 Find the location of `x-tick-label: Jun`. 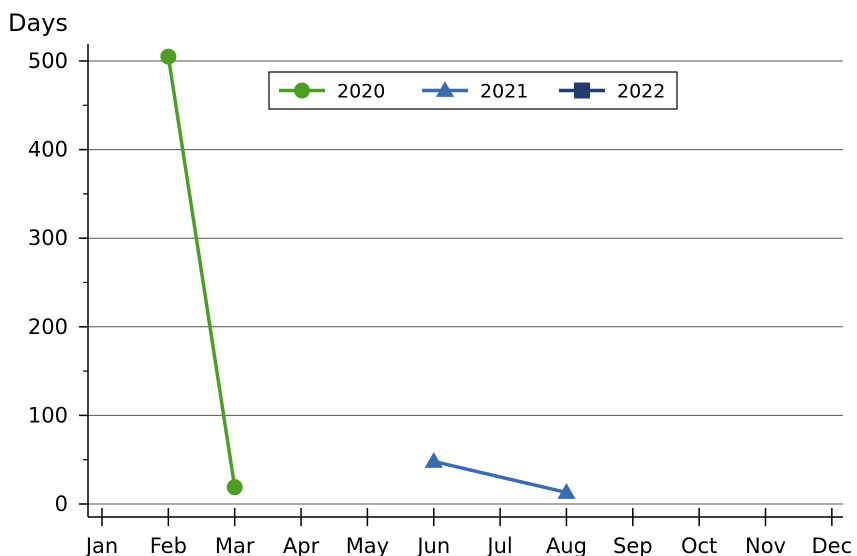

x-tick-label: Jun is located at coordinates (432, 545).